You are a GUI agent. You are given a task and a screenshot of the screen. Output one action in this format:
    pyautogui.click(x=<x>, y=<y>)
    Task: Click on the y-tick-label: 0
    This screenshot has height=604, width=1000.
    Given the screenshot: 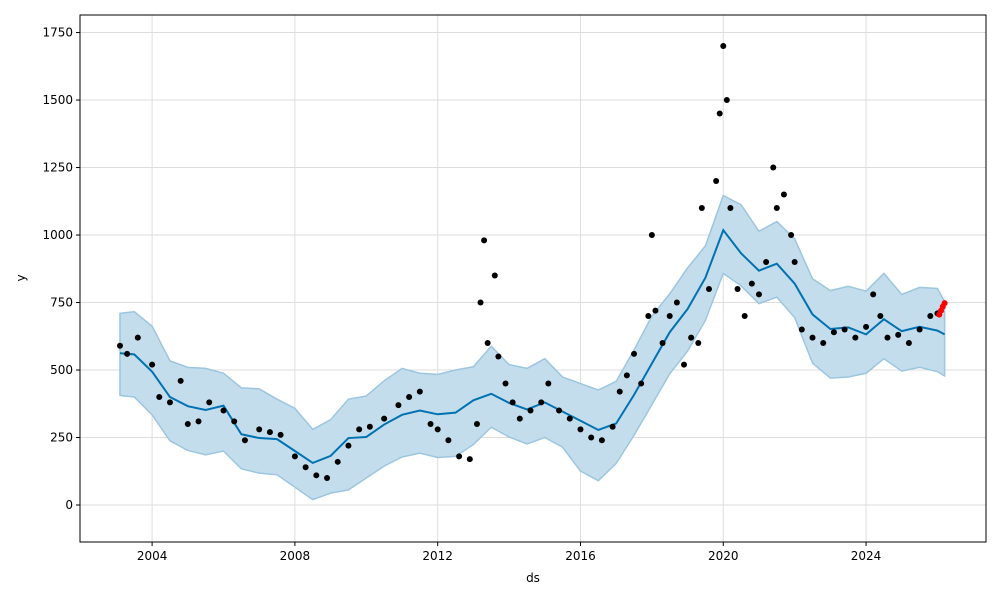 What is the action you would take?
    pyautogui.click(x=69, y=505)
    